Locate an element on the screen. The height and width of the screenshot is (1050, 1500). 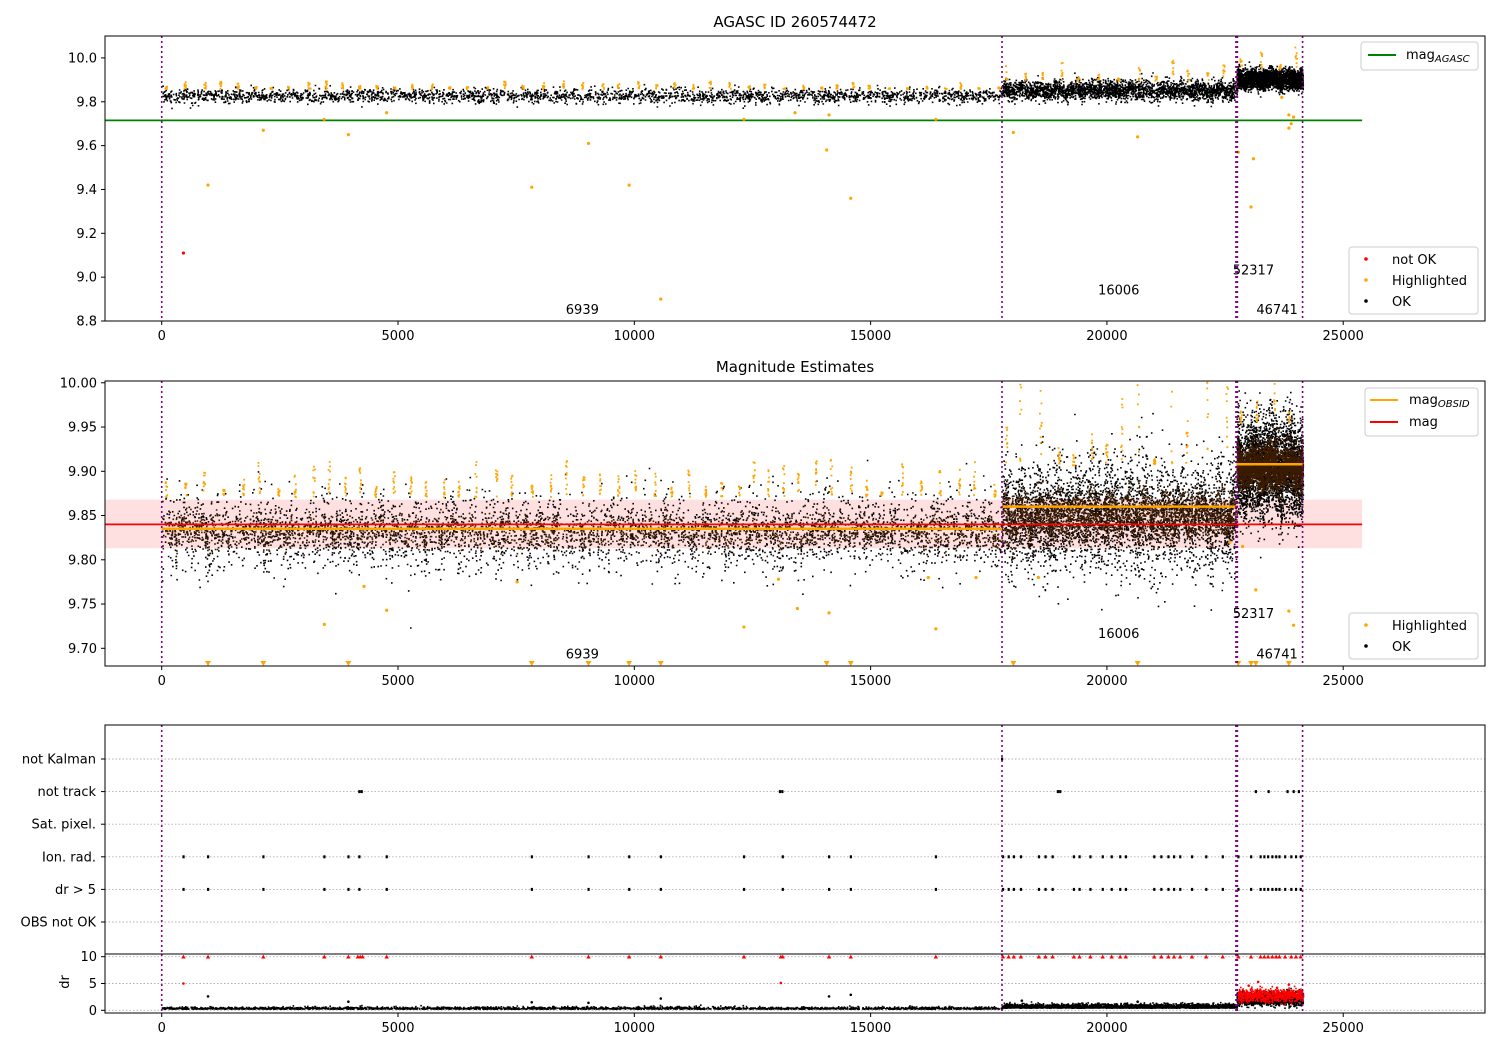
legend-box is located at coordinates (1413, 280).